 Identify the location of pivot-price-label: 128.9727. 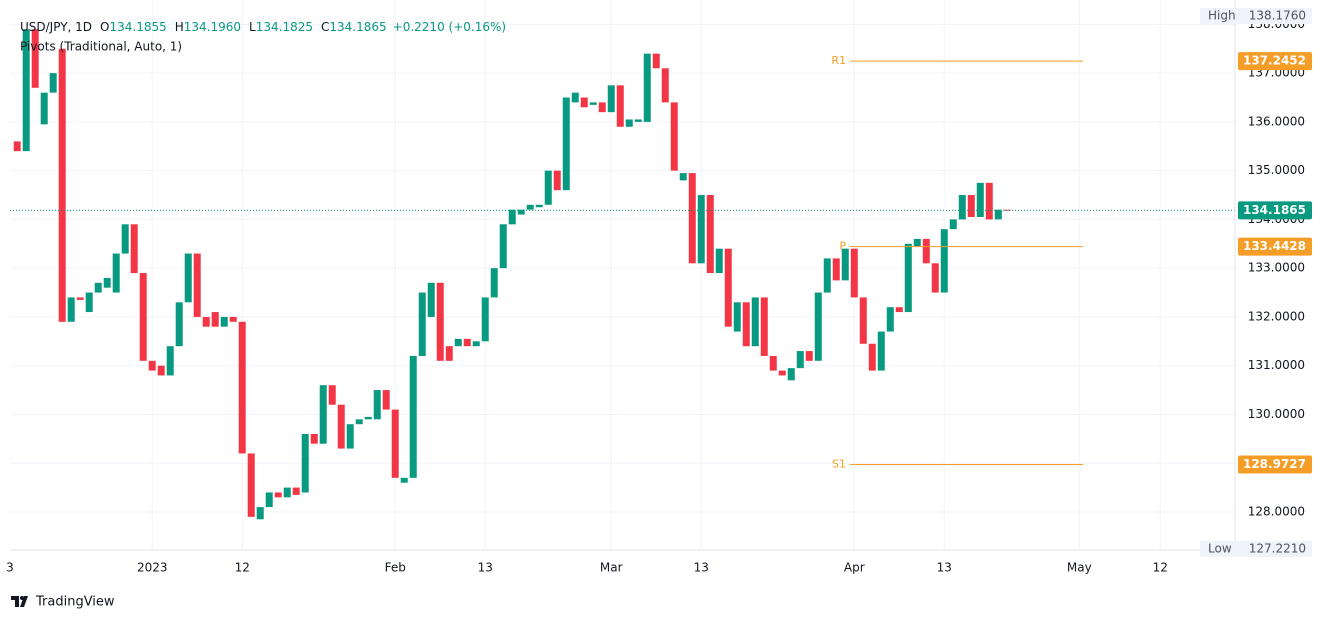
(1274, 464).